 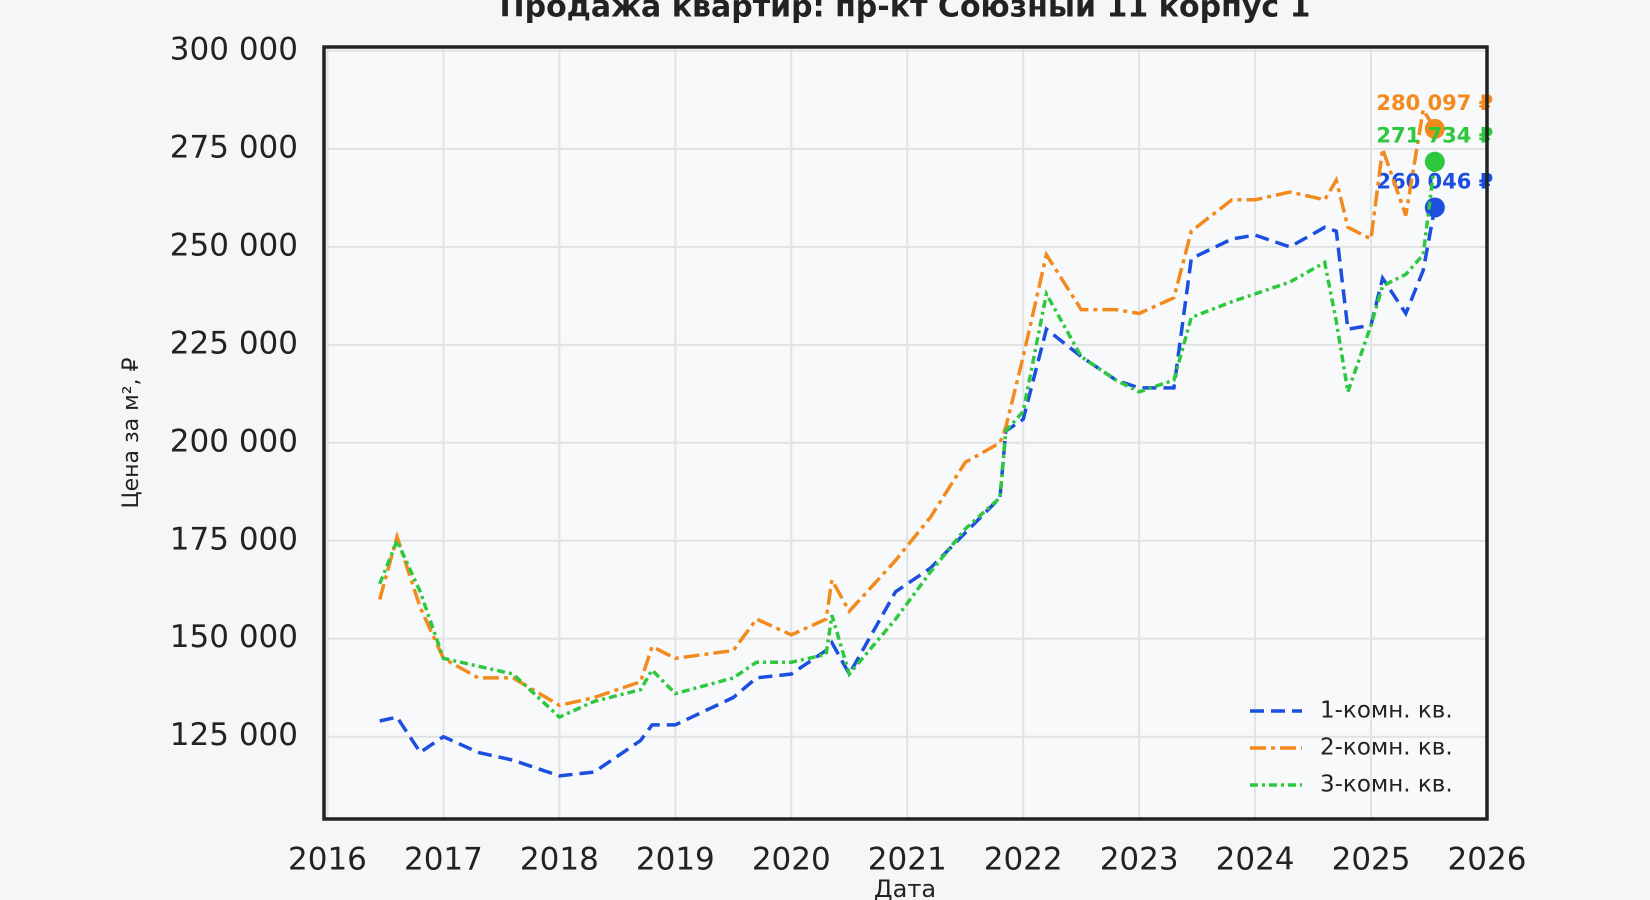 I want to click on y-axis-label: Цена за м², ₽, so click(x=131, y=432).